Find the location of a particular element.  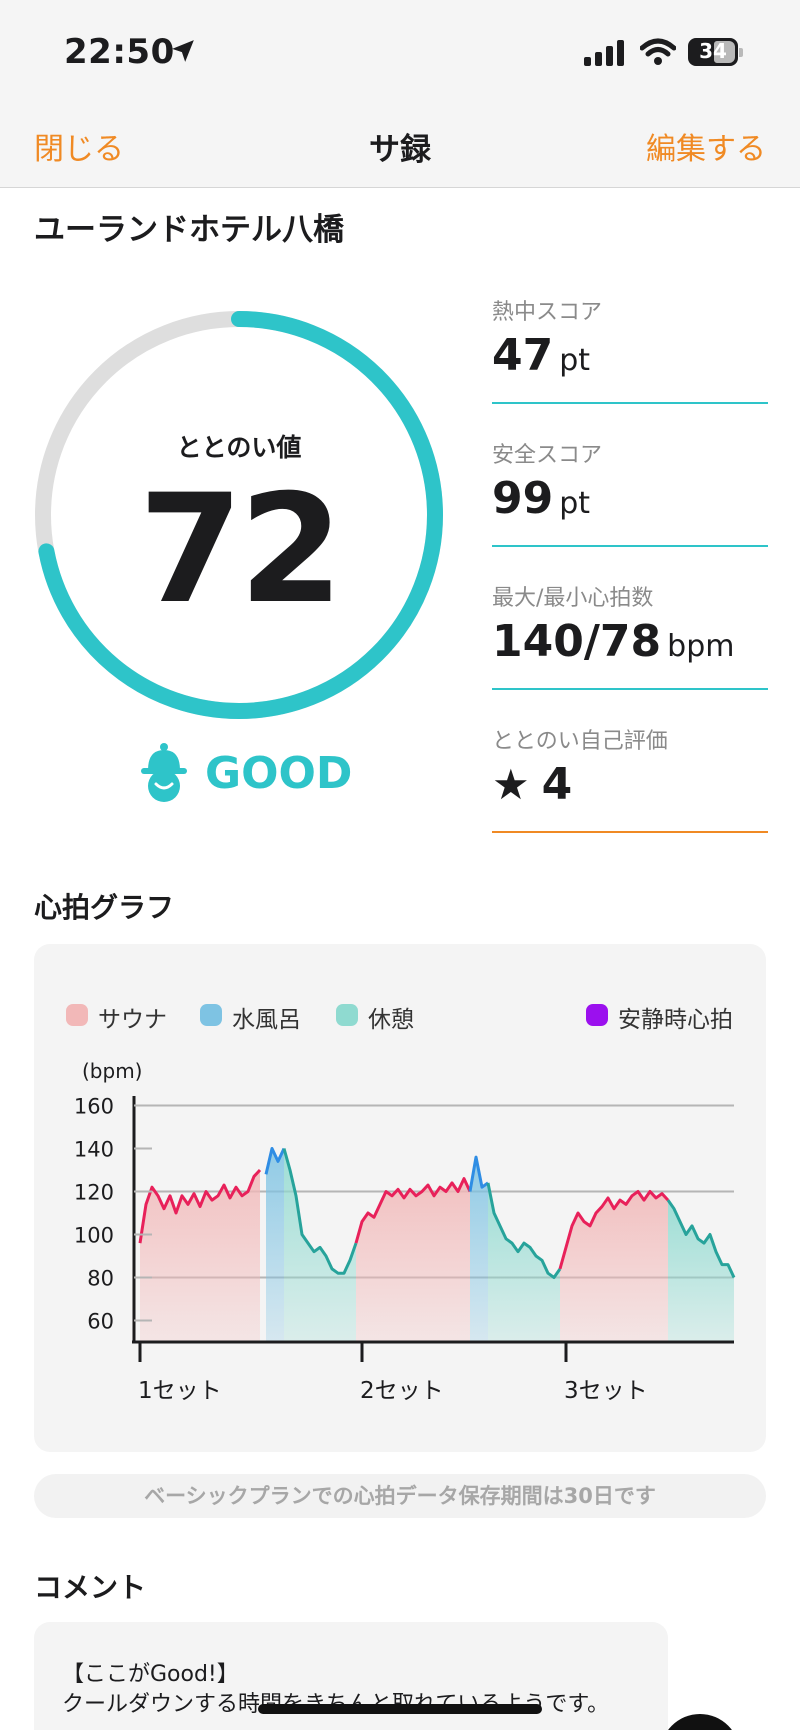

stat-label: 安全スコア is located at coordinates (547, 455).